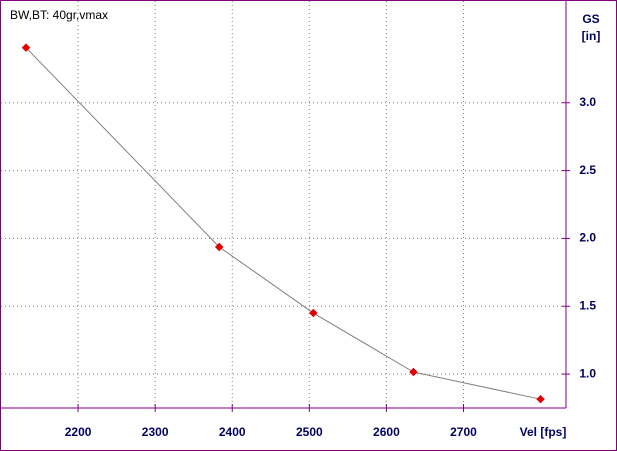 This screenshot has height=451, width=617. I want to click on x-tick-label: 2400, so click(232, 432).